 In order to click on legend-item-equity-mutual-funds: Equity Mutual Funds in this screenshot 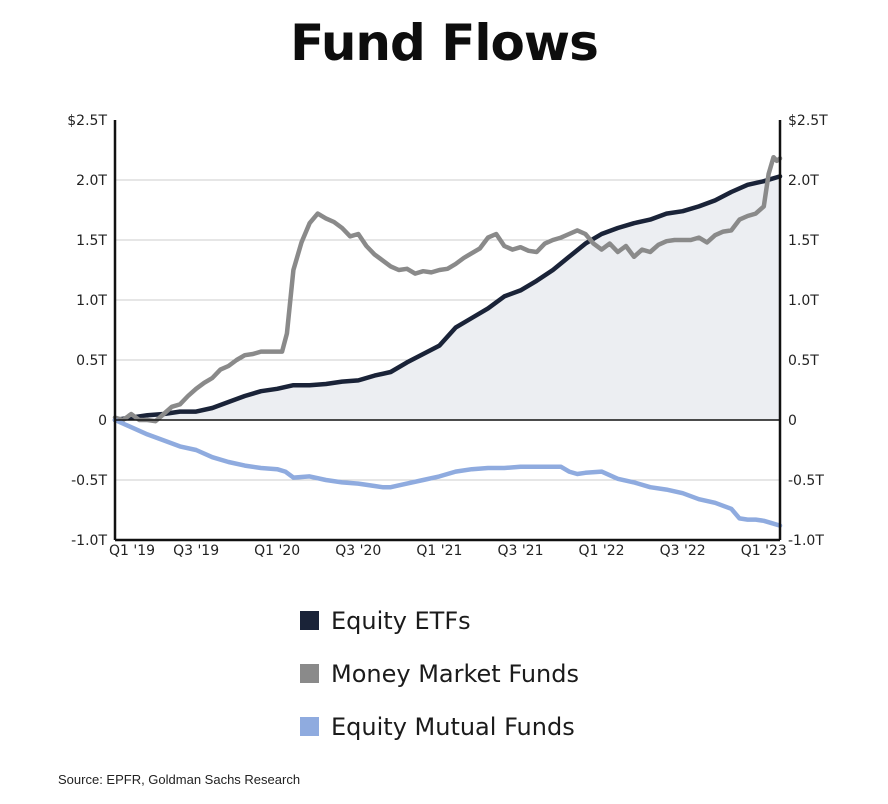, I will do `click(439, 726)`.